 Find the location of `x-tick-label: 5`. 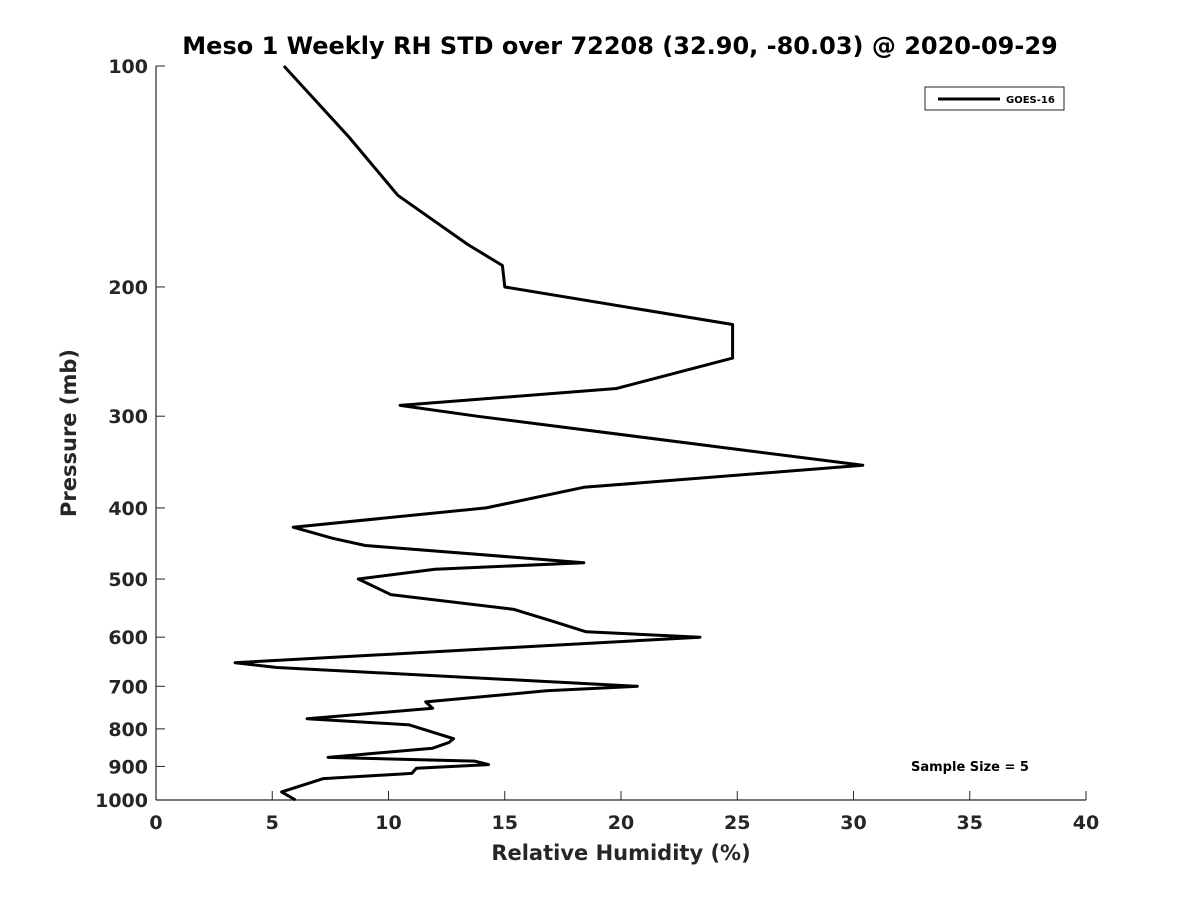

x-tick-label: 5 is located at coordinates (272, 823).